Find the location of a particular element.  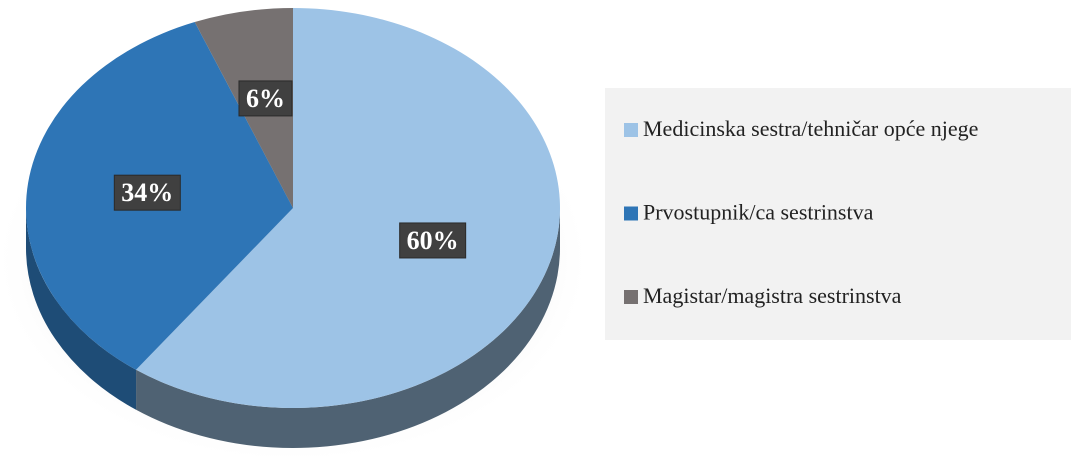

value-labels: 60% 34% 6% is located at coordinates (290, 169).